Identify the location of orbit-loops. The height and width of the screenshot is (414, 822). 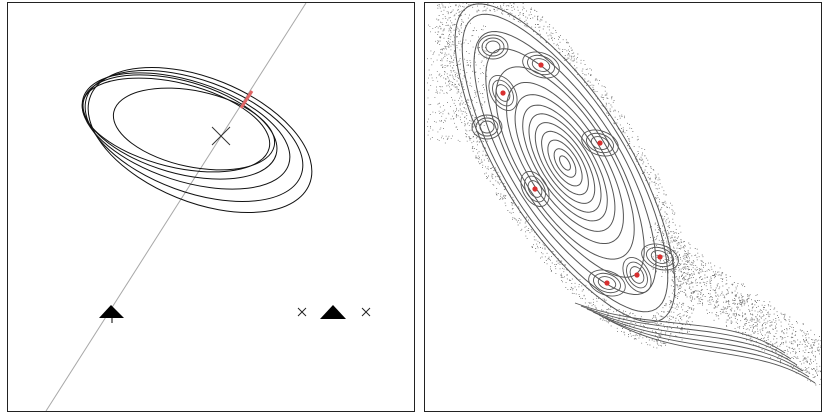
(197, 140).